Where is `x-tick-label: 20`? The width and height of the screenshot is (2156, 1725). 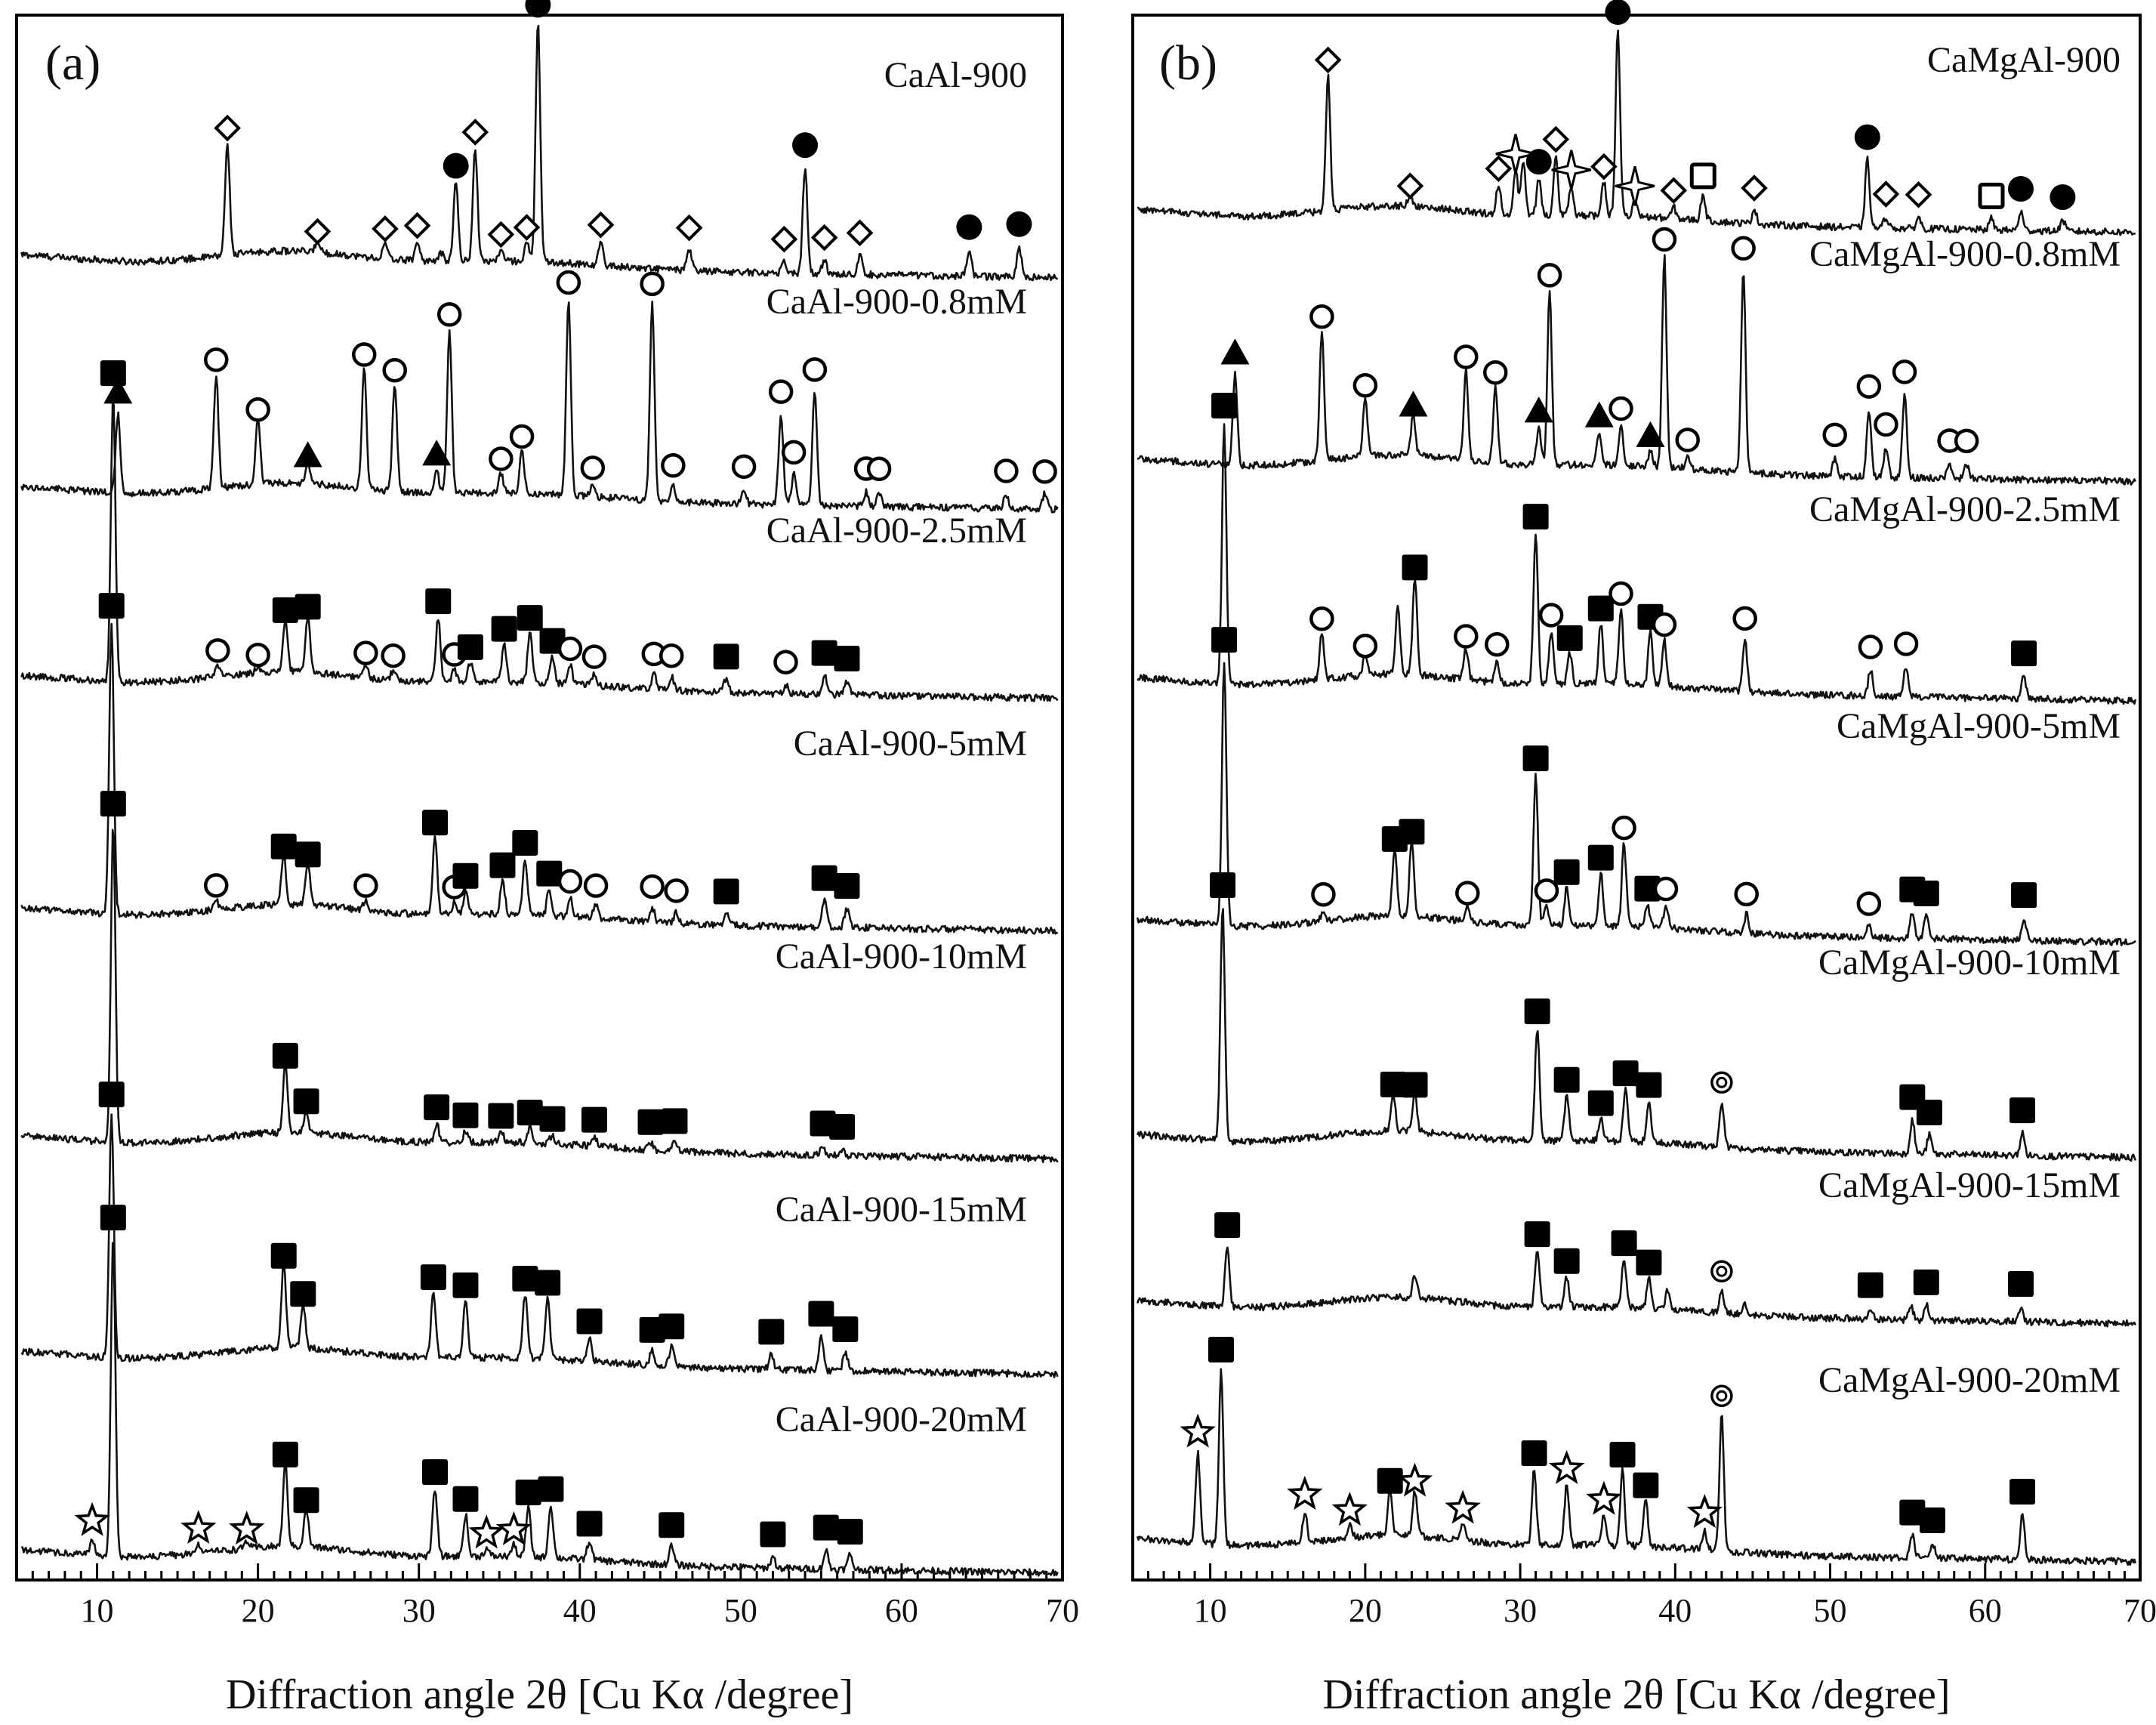
x-tick-label: 20 is located at coordinates (1365, 1611).